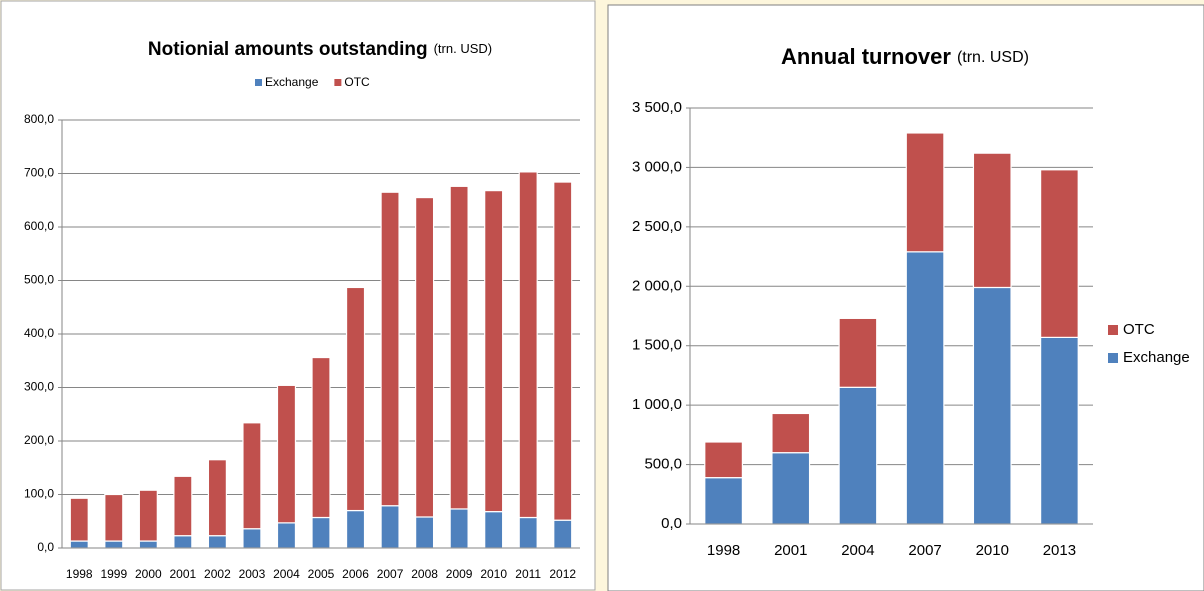 Image resolution: width=1204 pixels, height=591 pixels. What do you see at coordinates (866, 56) in the screenshot?
I see `title-main: Annual turnover` at bounding box center [866, 56].